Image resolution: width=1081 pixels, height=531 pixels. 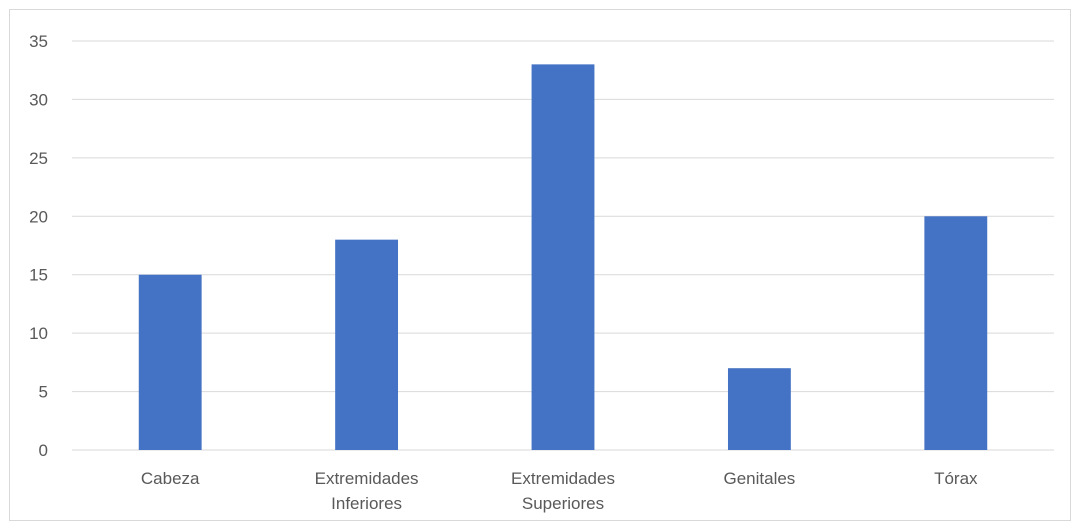 What do you see at coordinates (38, 333) in the screenshot?
I see `y-tick-label: 10` at bounding box center [38, 333].